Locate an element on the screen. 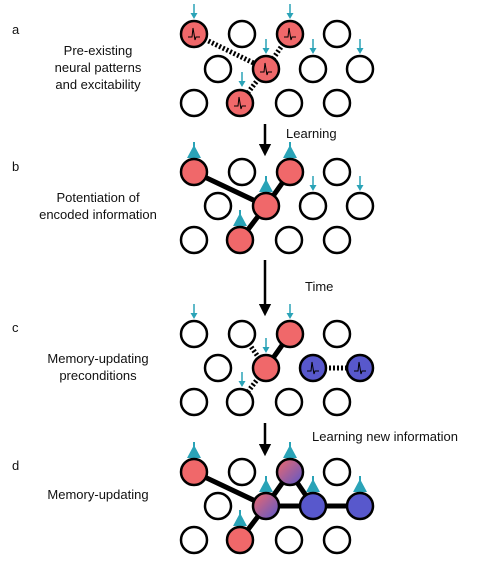 This screenshot has height=563, width=477. panel-letter-d: d is located at coordinates (16, 465).